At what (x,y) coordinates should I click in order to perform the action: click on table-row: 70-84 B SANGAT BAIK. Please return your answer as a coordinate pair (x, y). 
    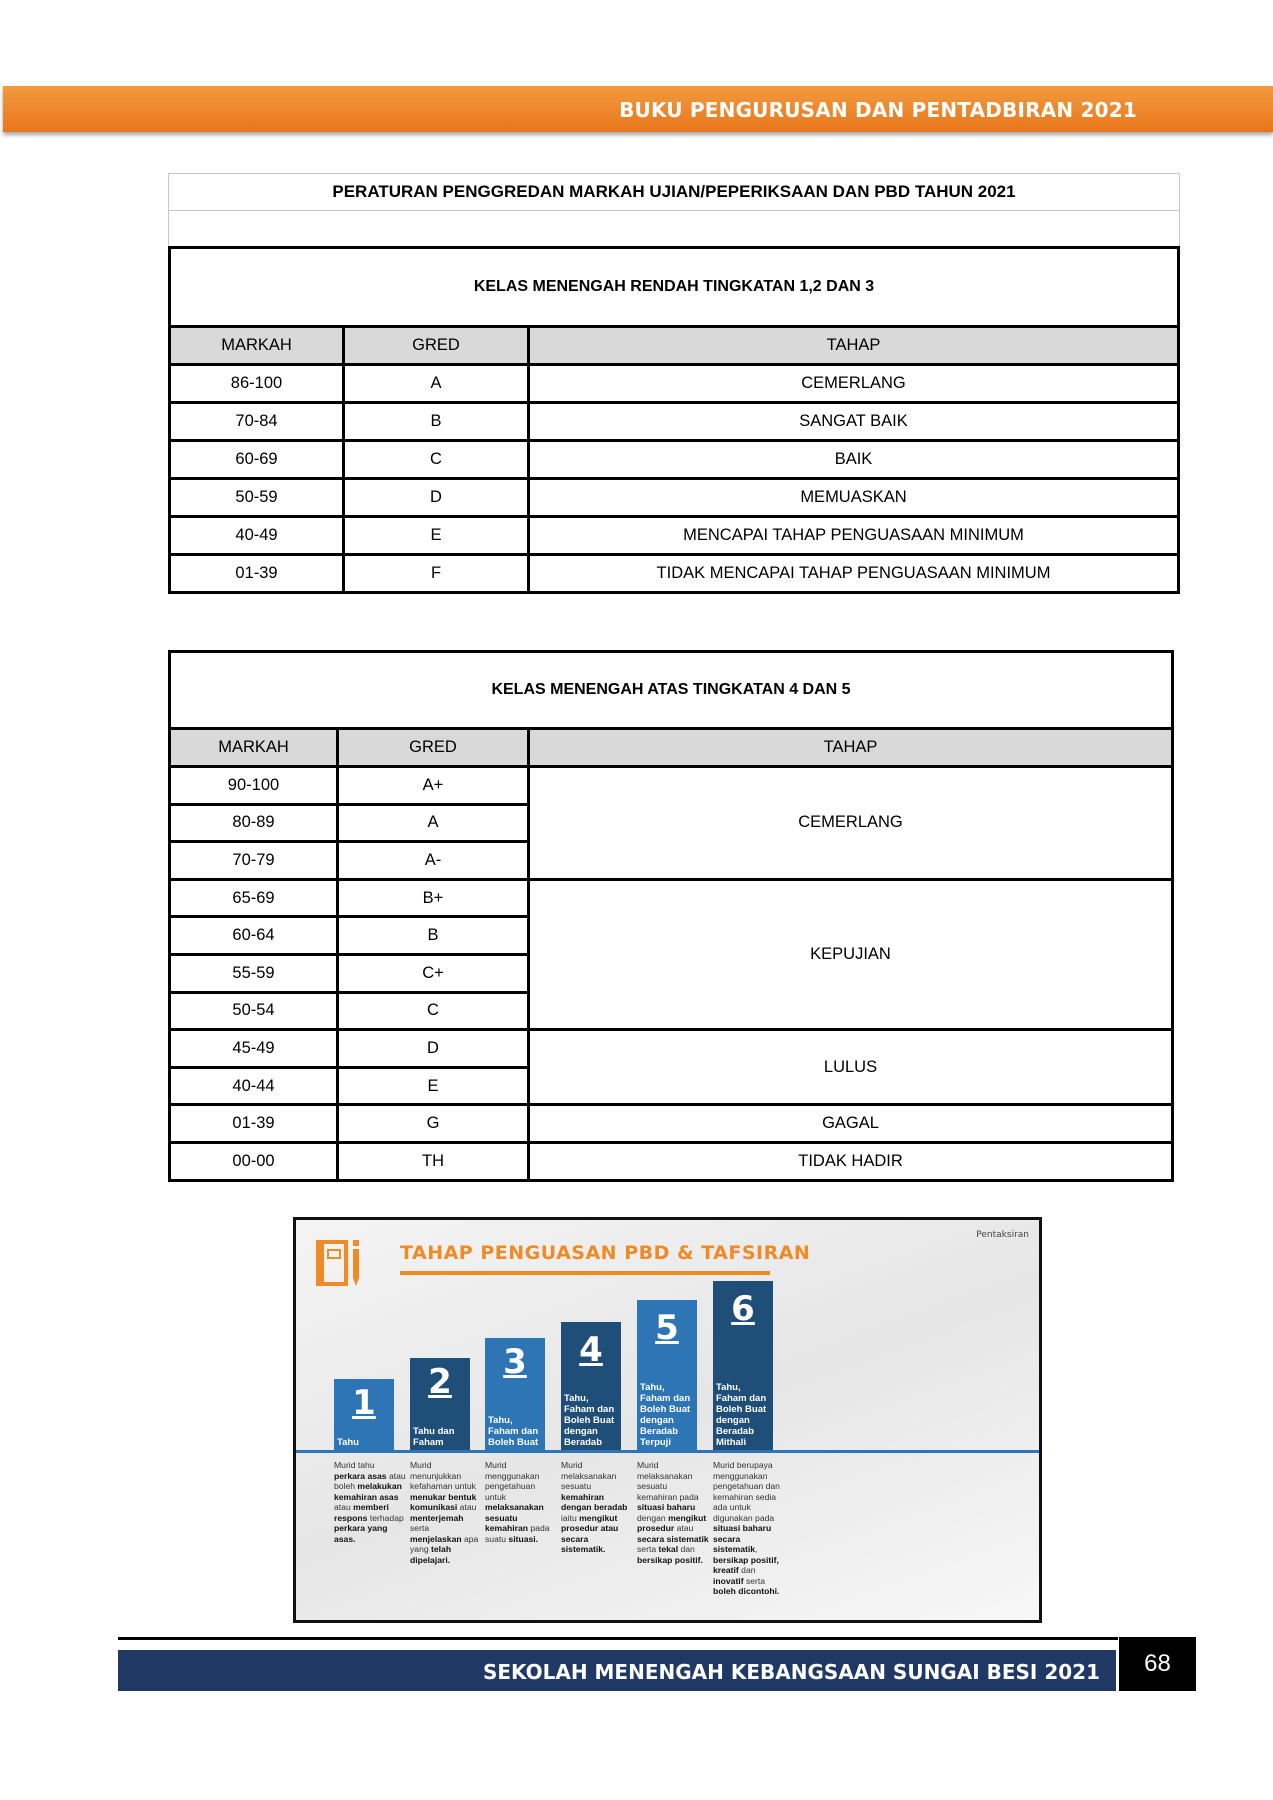
    Looking at the image, I should click on (674, 421).